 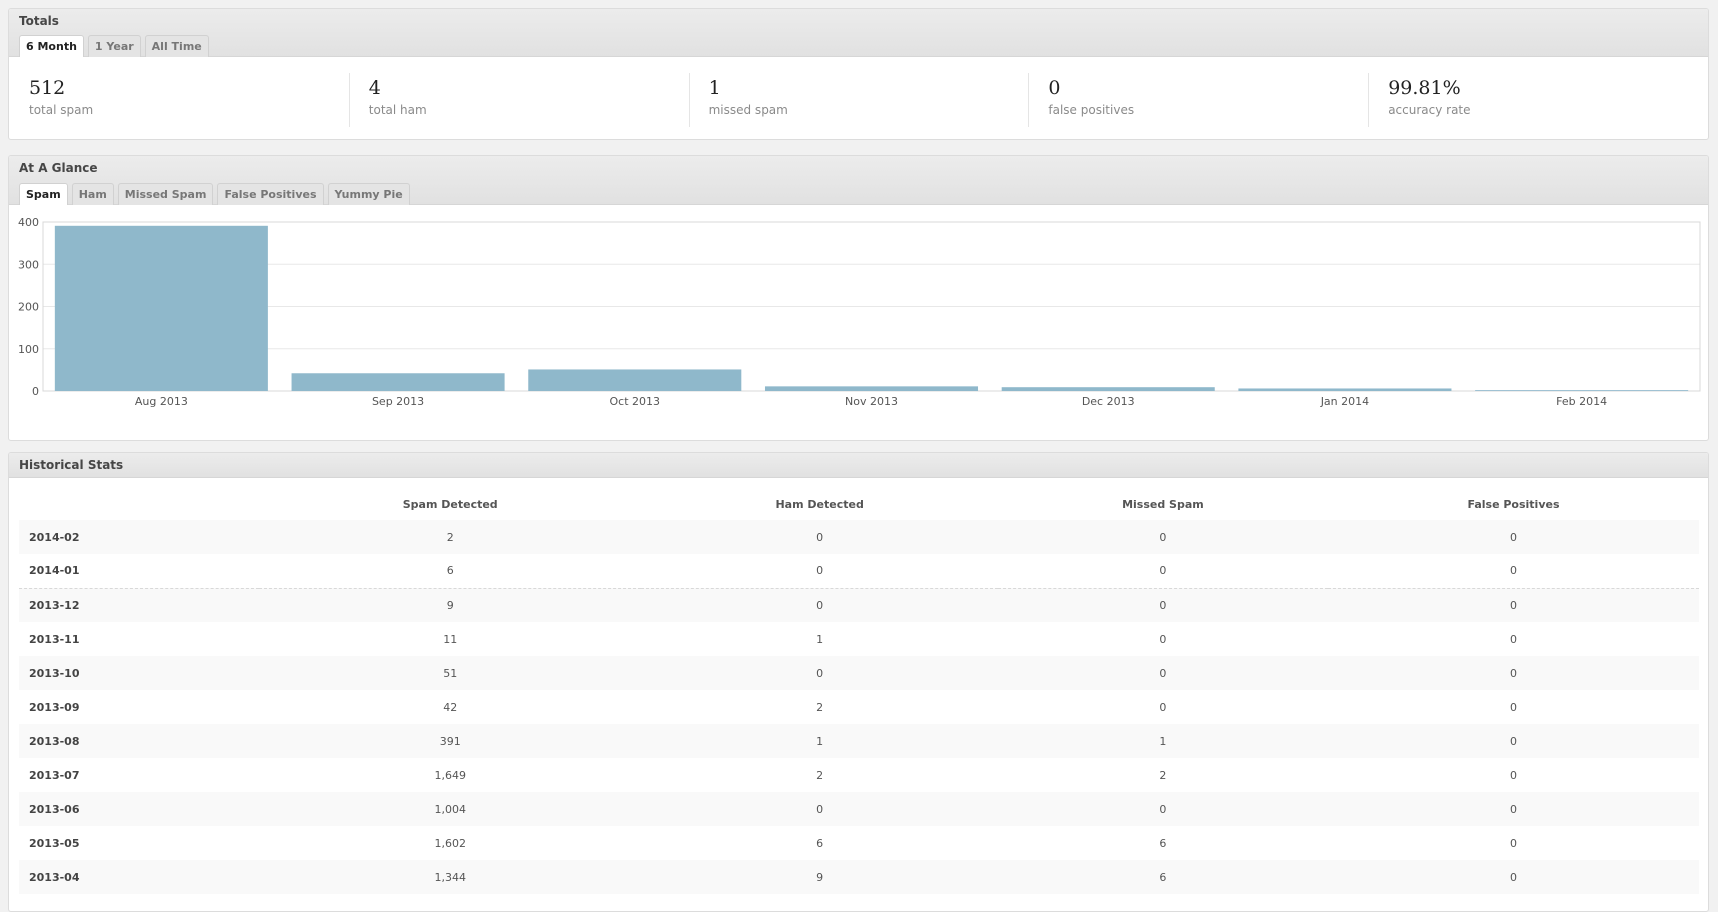 I want to click on totals-header: Totals 6 Month 1 Year All Time, so click(x=858, y=33).